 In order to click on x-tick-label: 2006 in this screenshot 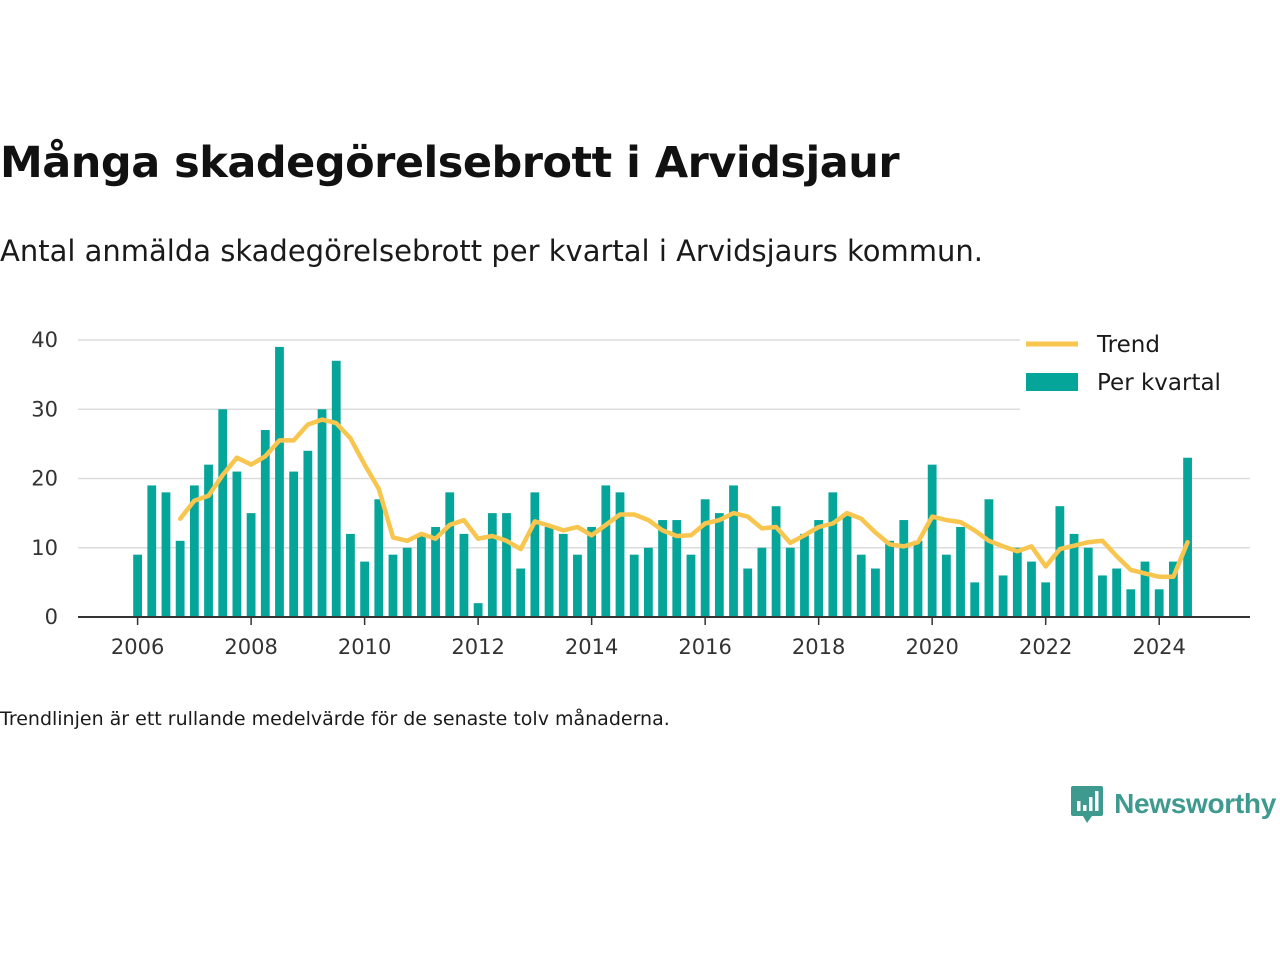, I will do `click(137, 647)`.